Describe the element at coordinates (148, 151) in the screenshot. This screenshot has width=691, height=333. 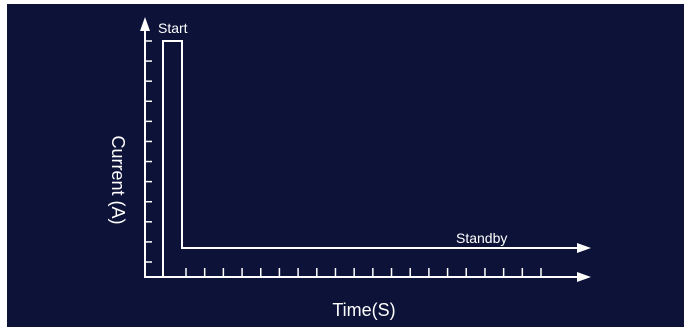
I see `y-axis-ticks` at that location.